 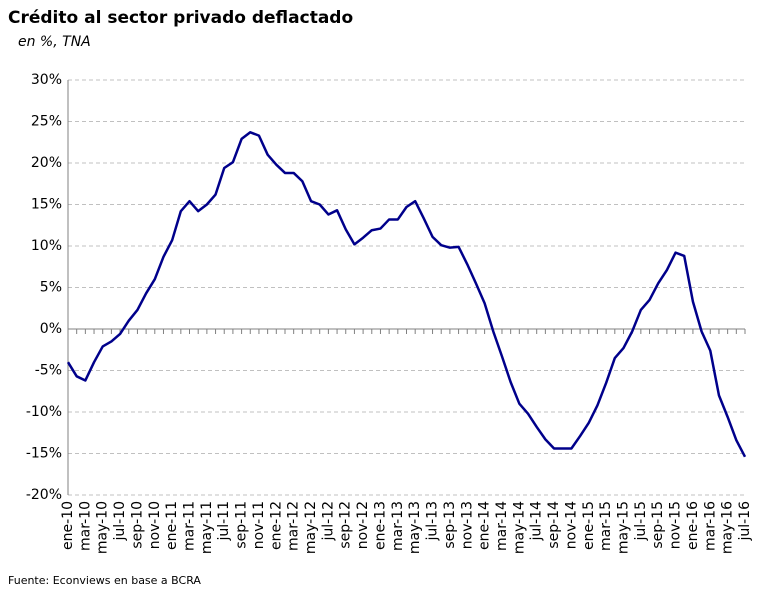 What do you see at coordinates (180, 18) in the screenshot?
I see `chart-title: Crédito al sector privado deflactado` at bounding box center [180, 18].